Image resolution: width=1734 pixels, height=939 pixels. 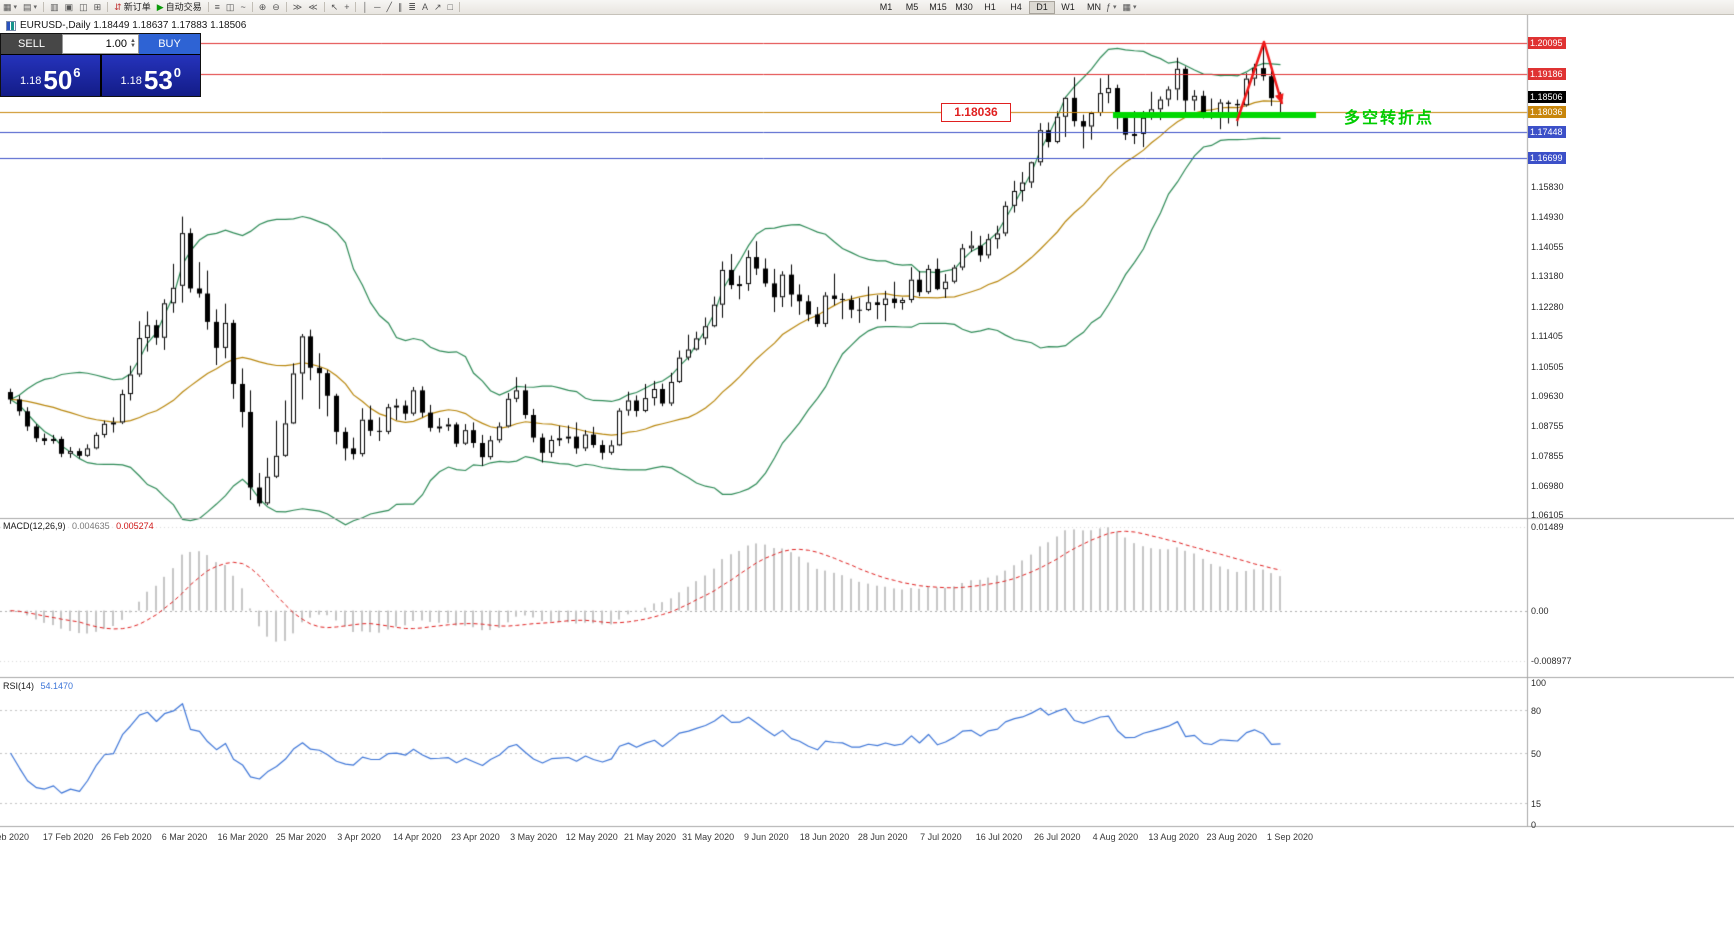 I want to click on bar-chart-icon: ≡, so click(x=217, y=6).